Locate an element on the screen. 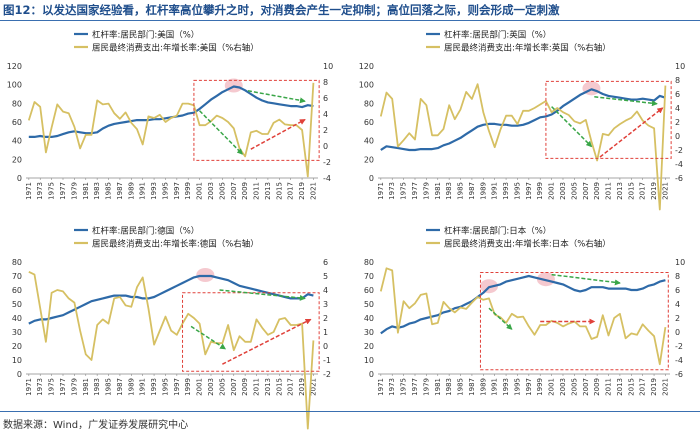 The height and width of the screenshot is (434, 700). legend-label-leverage: 杠杆率:居民部门:德国（%） is located at coordinates (145, 231).